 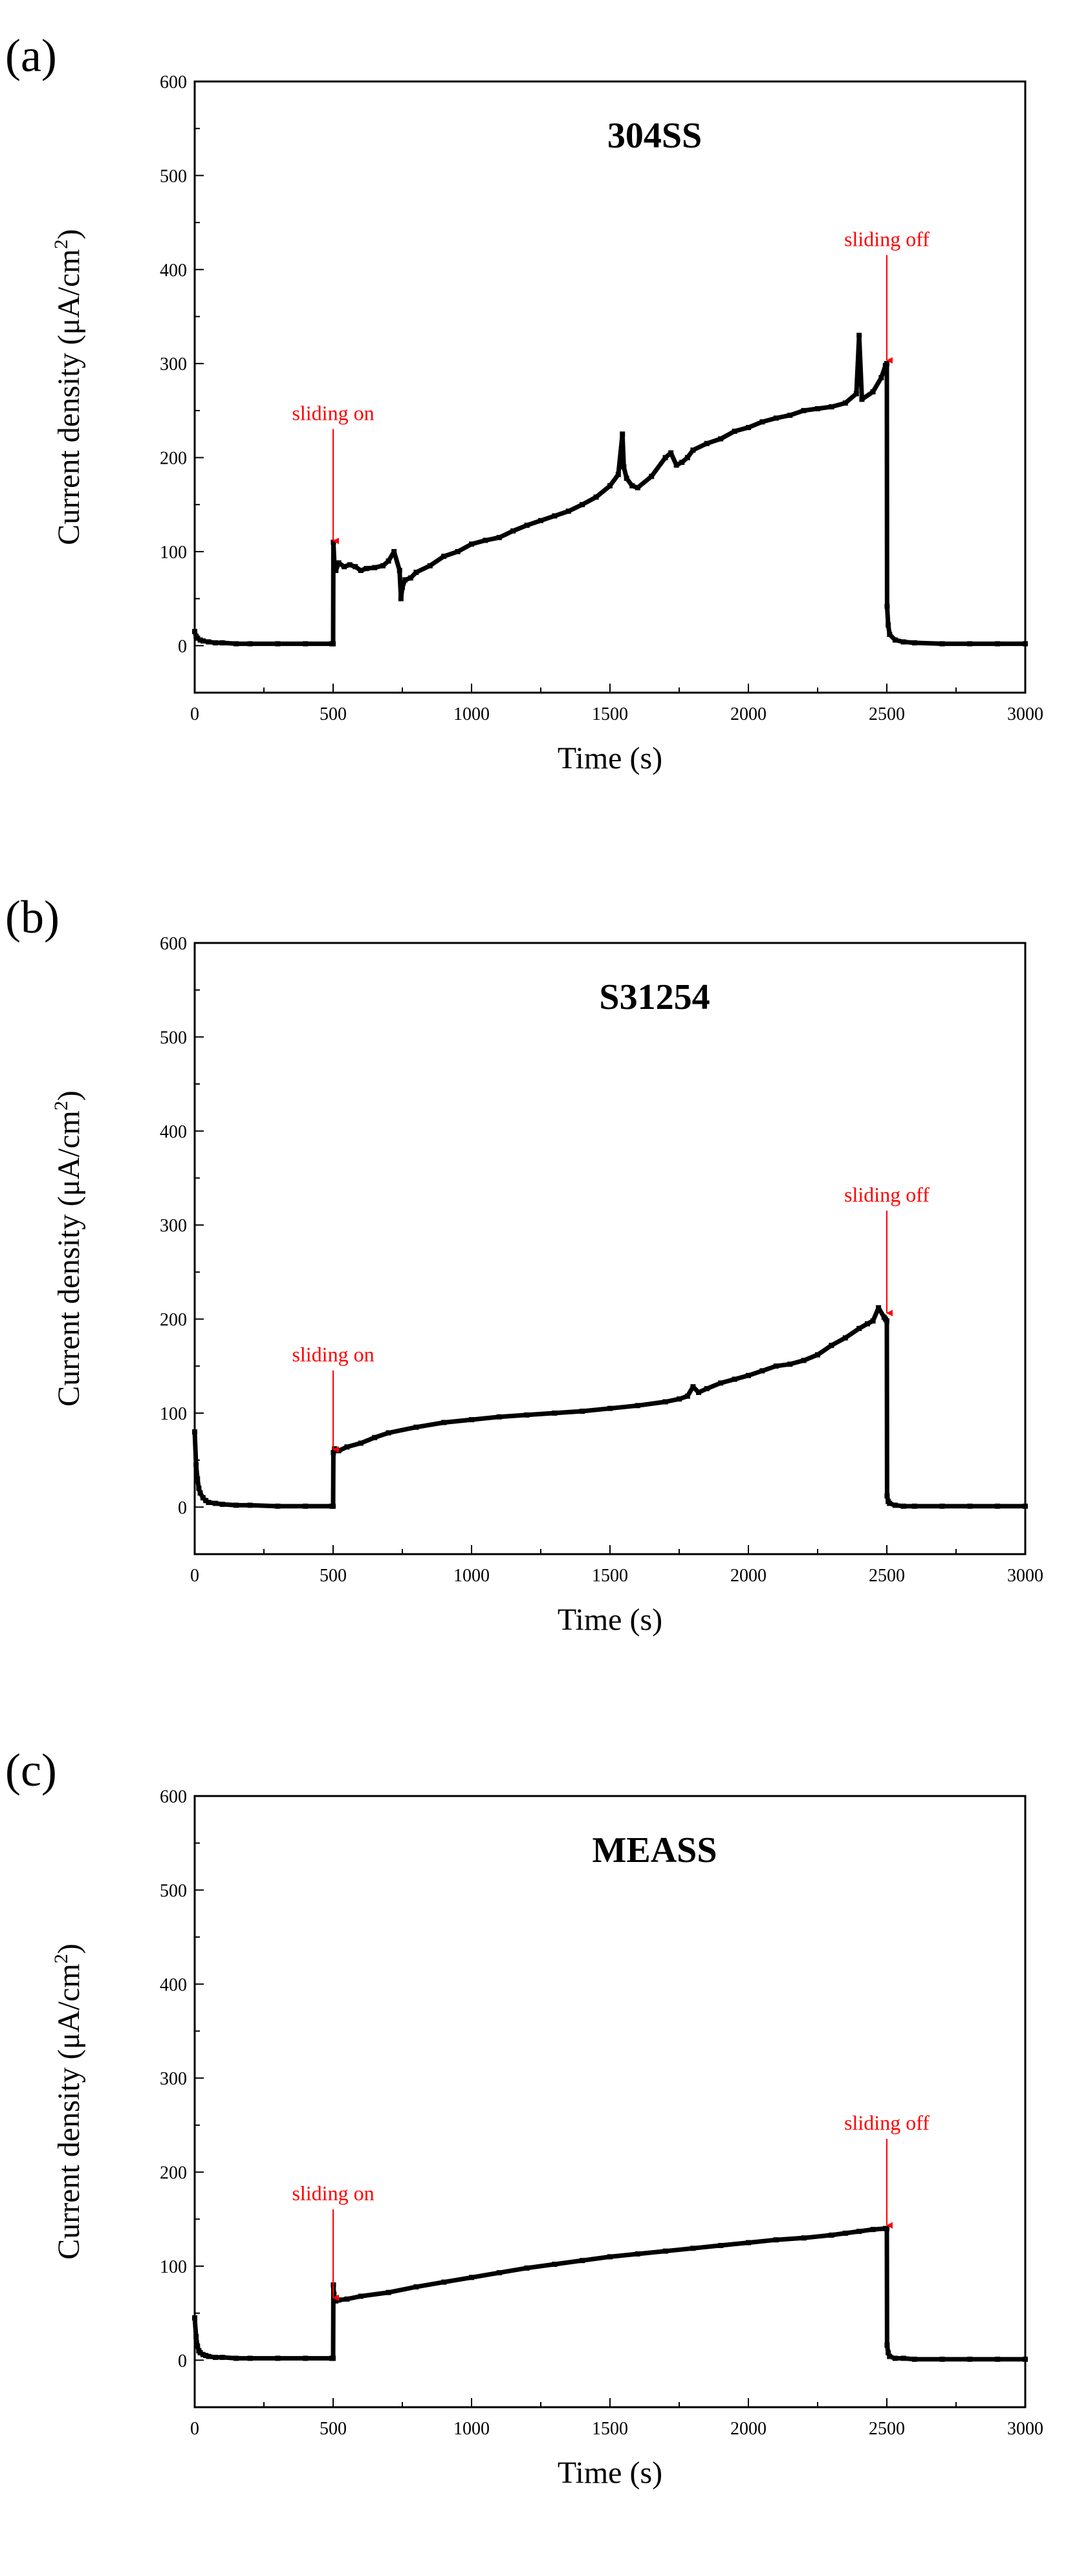 I want to click on x-tick-label: 500, so click(x=333, y=1576).